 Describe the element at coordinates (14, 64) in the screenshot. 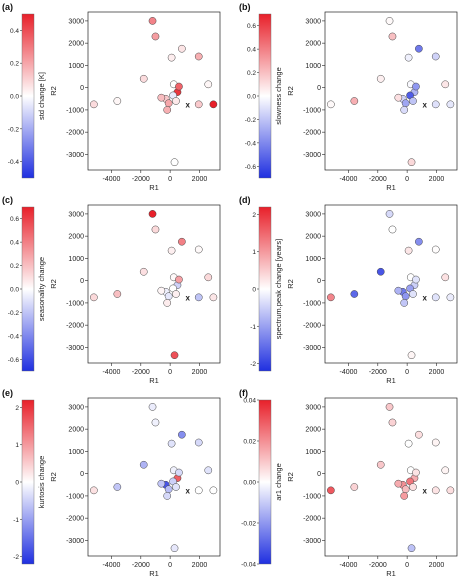

I see `colorbar-tick-label: 0.2` at that location.